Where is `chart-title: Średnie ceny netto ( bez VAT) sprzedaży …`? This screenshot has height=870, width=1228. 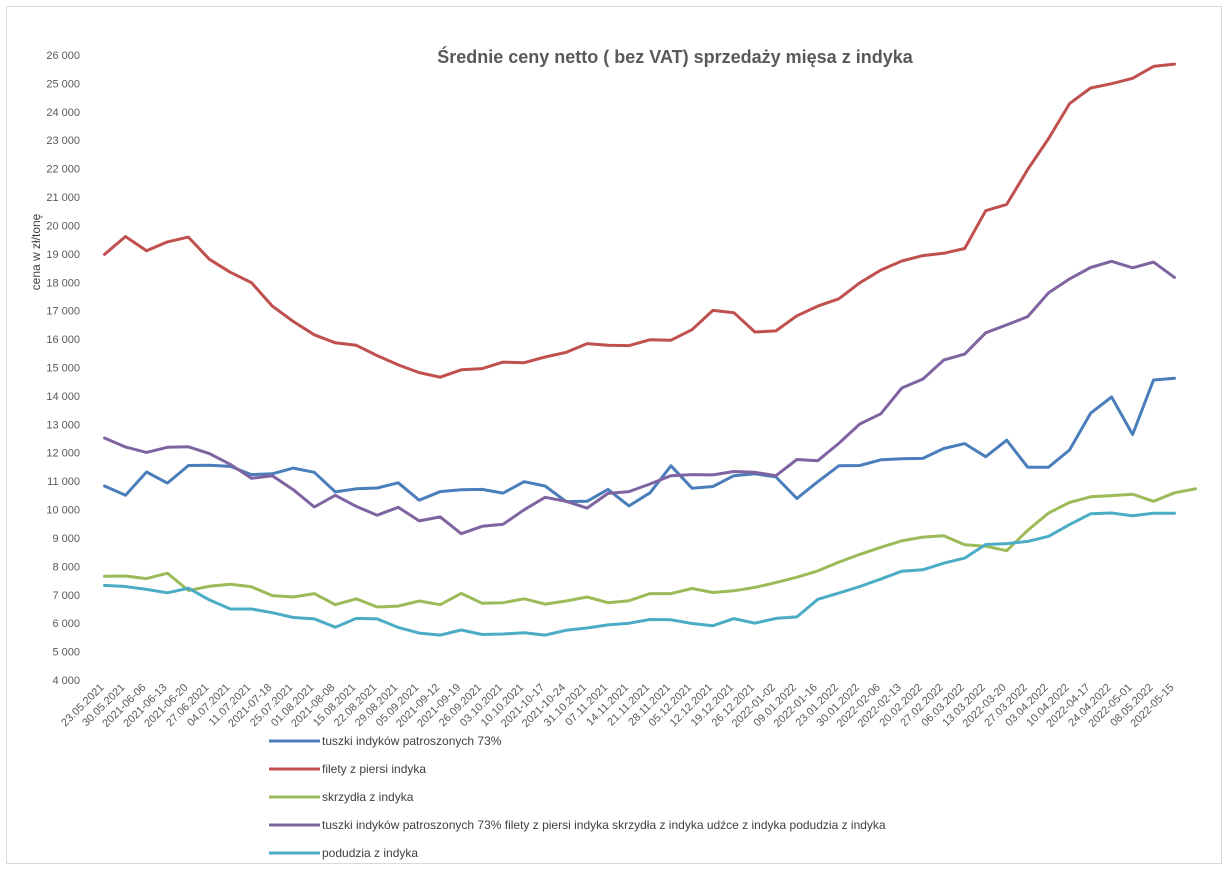 chart-title: Średnie ceny netto ( bez VAT) sprzedaży … is located at coordinates (675, 56).